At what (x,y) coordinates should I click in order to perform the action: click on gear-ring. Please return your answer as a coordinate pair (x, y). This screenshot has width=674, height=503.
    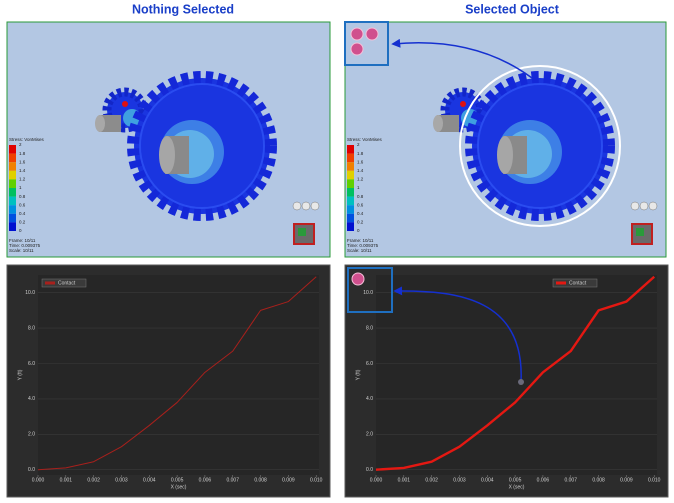
    Looking at the image, I should click on (540, 146).